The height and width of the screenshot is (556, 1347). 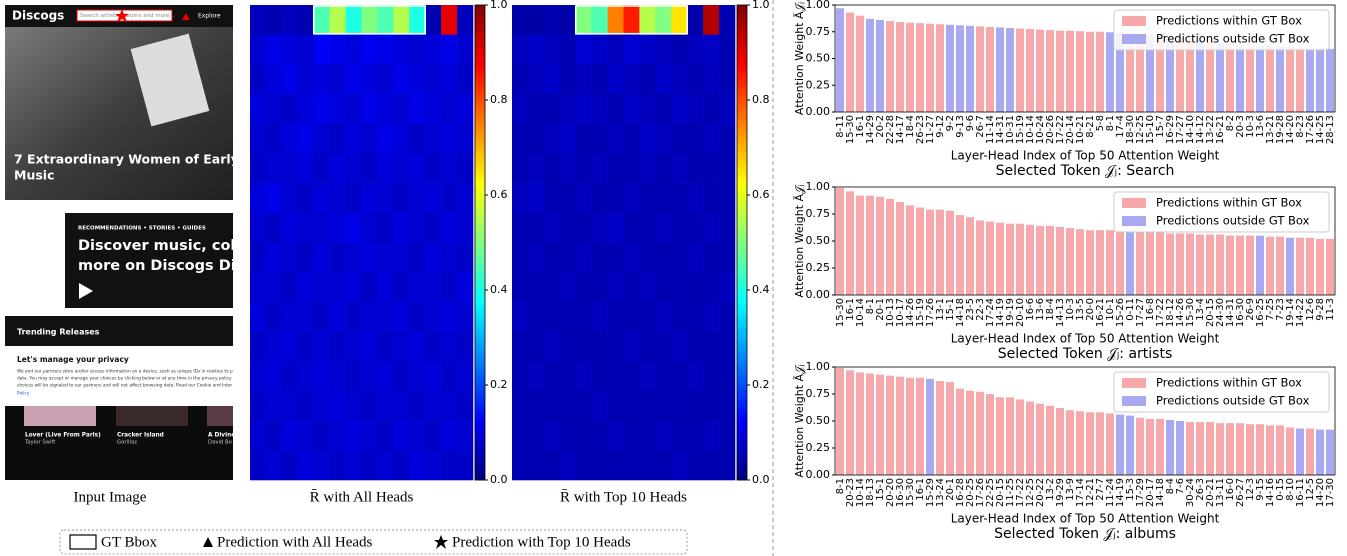 I want to click on promo-line: Discover music, collec, so click(x=168, y=246).